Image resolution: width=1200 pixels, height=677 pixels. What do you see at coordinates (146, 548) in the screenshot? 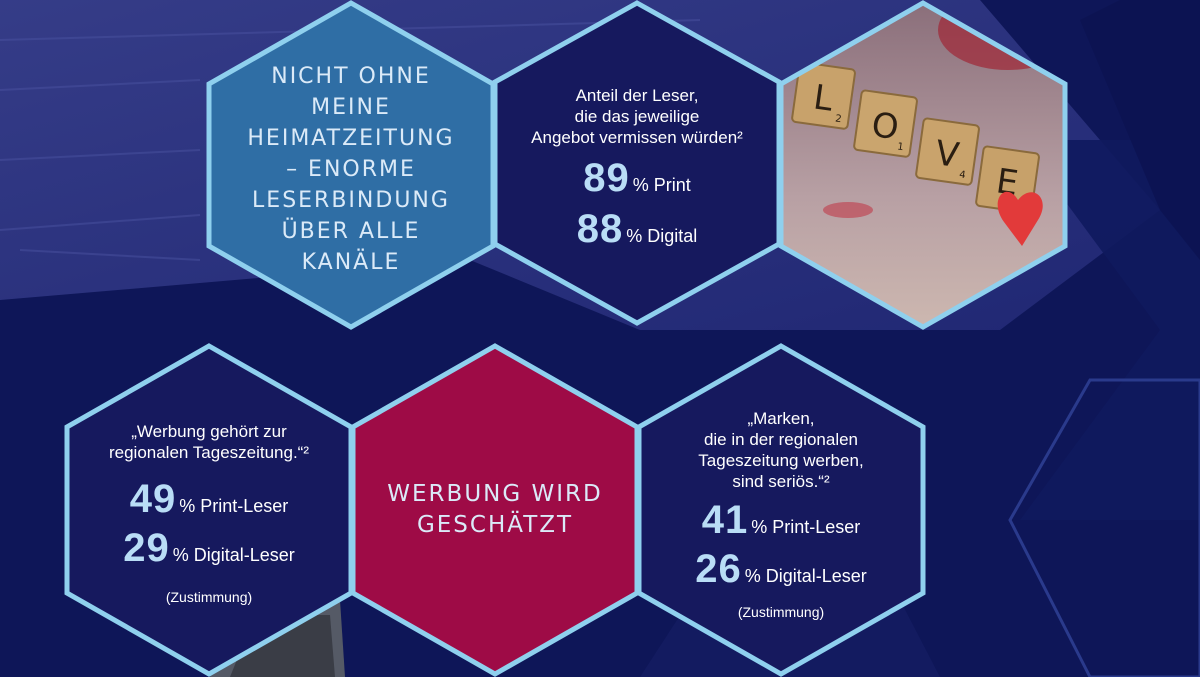
I see `stat-value: 29` at bounding box center [146, 548].